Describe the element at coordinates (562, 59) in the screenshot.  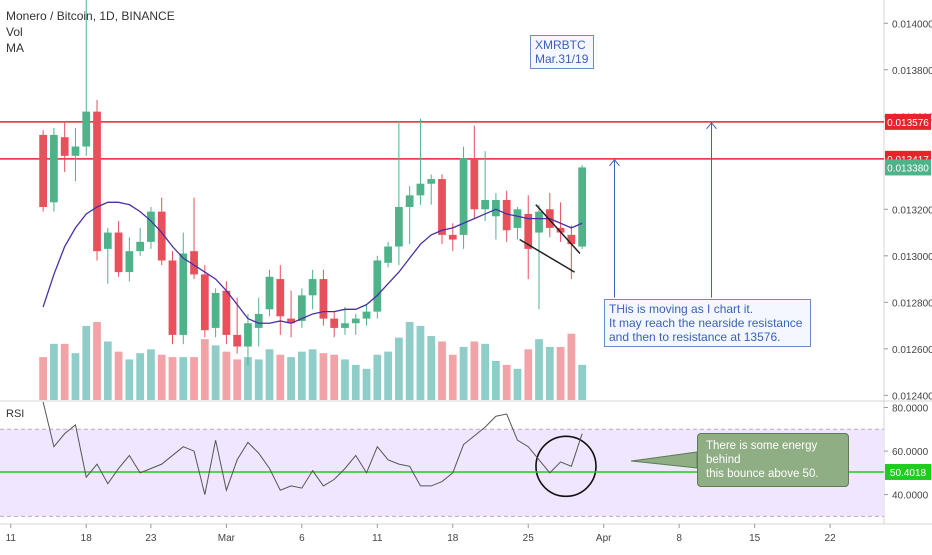
I see `title-annotation-line: Mar.31/19` at that location.